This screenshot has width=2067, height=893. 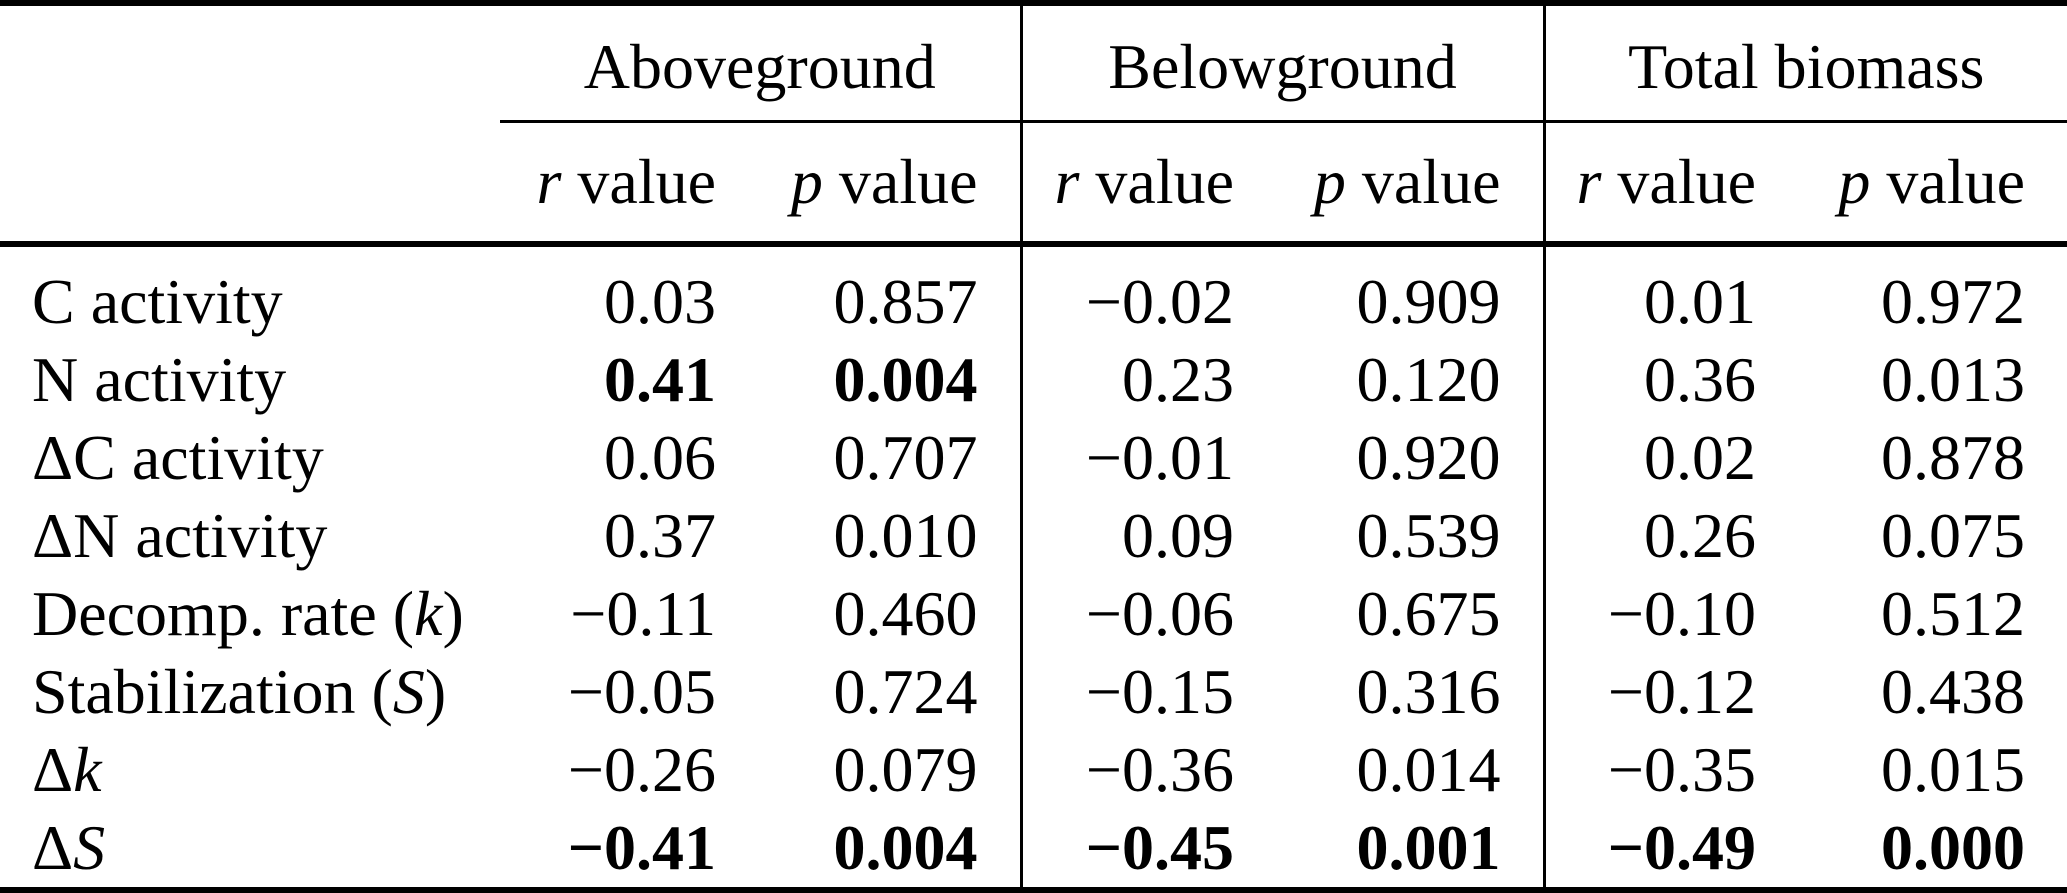 What do you see at coordinates (239, 691) in the screenshot?
I see `row-label: Stabilization (S)` at bounding box center [239, 691].